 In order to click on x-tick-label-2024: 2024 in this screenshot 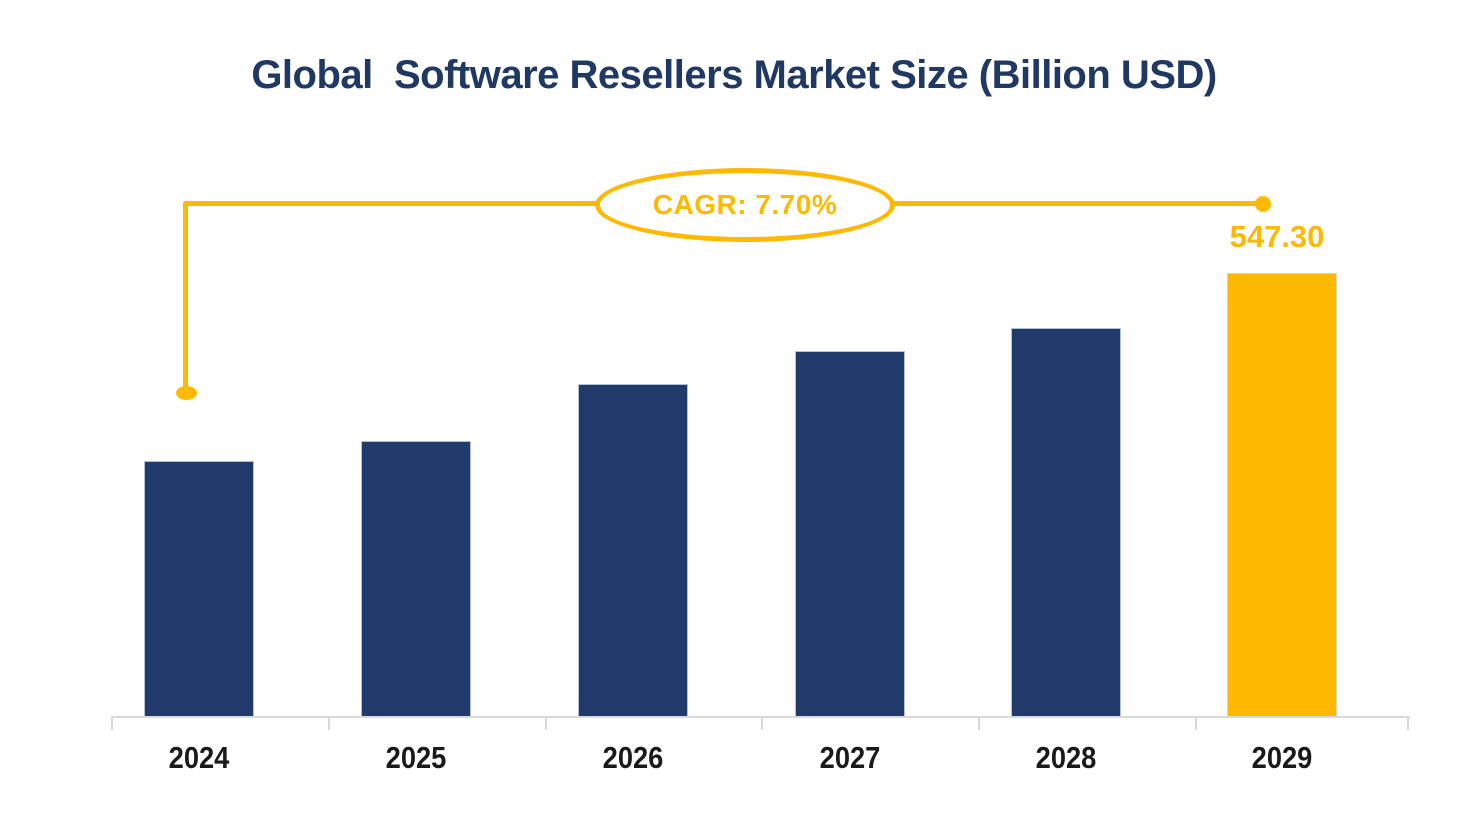, I will do `click(199, 757)`.